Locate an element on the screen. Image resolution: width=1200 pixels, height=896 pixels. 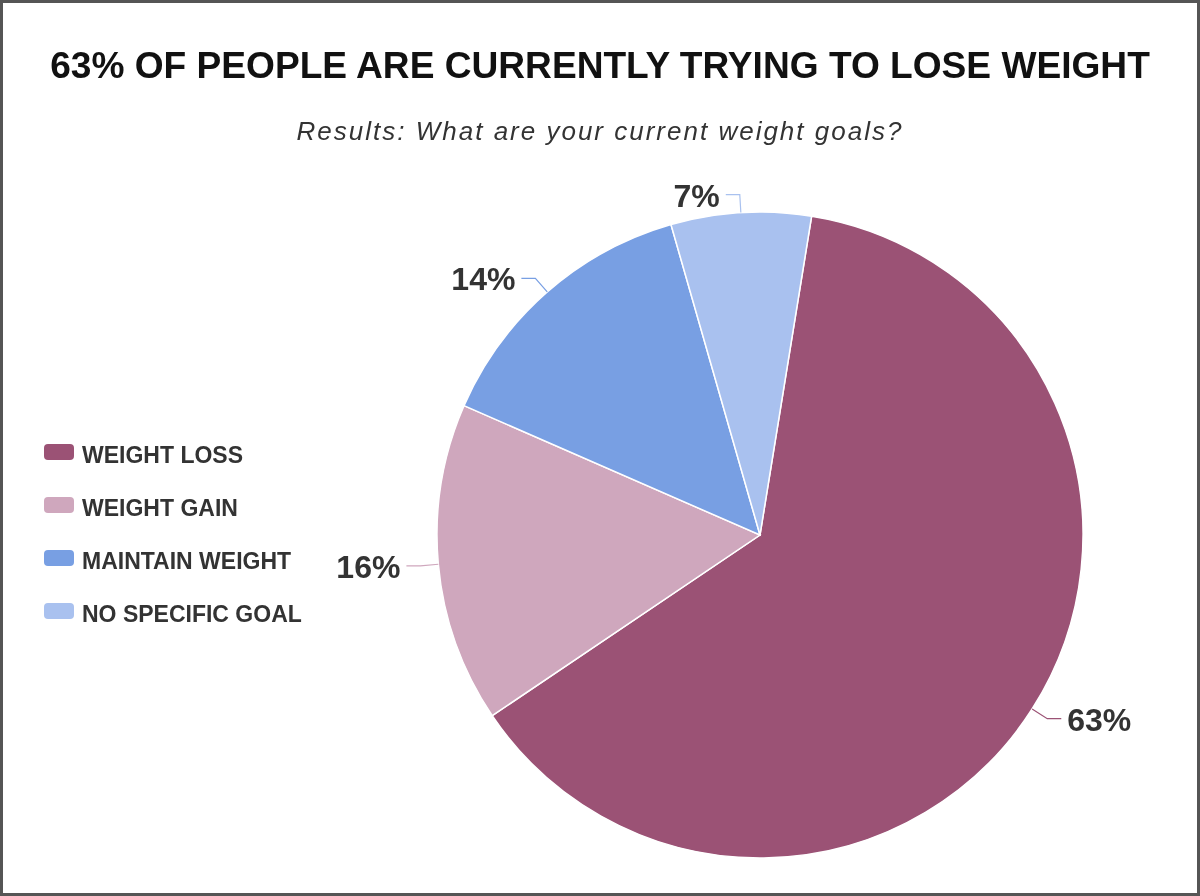
legend-label: WEIGHT GAIN is located at coordinates (160, 508).